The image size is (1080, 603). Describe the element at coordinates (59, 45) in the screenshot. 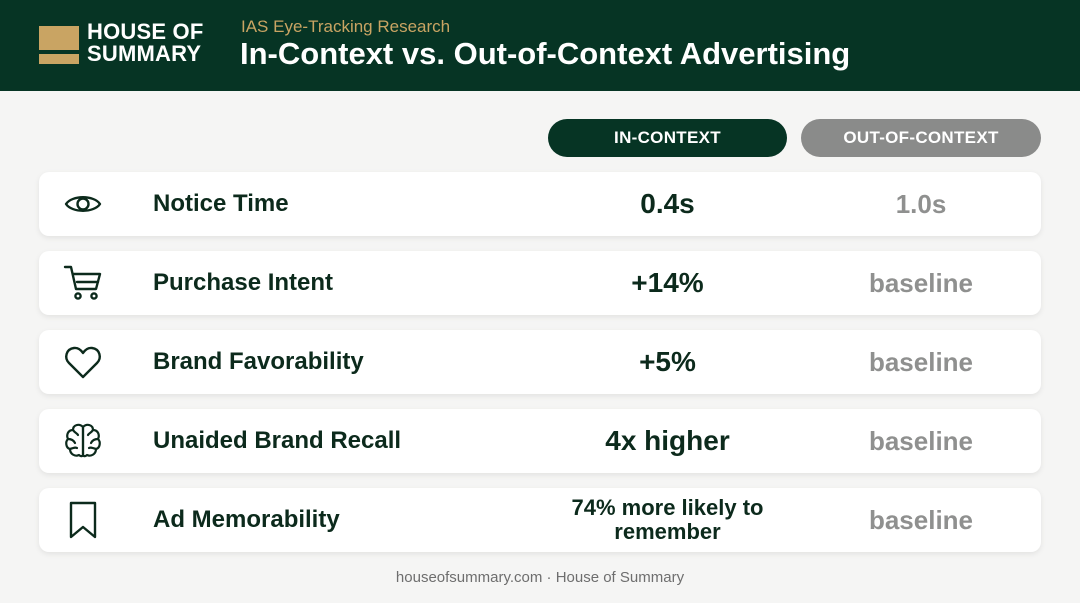

I see `logo-mark-icon` at that location.